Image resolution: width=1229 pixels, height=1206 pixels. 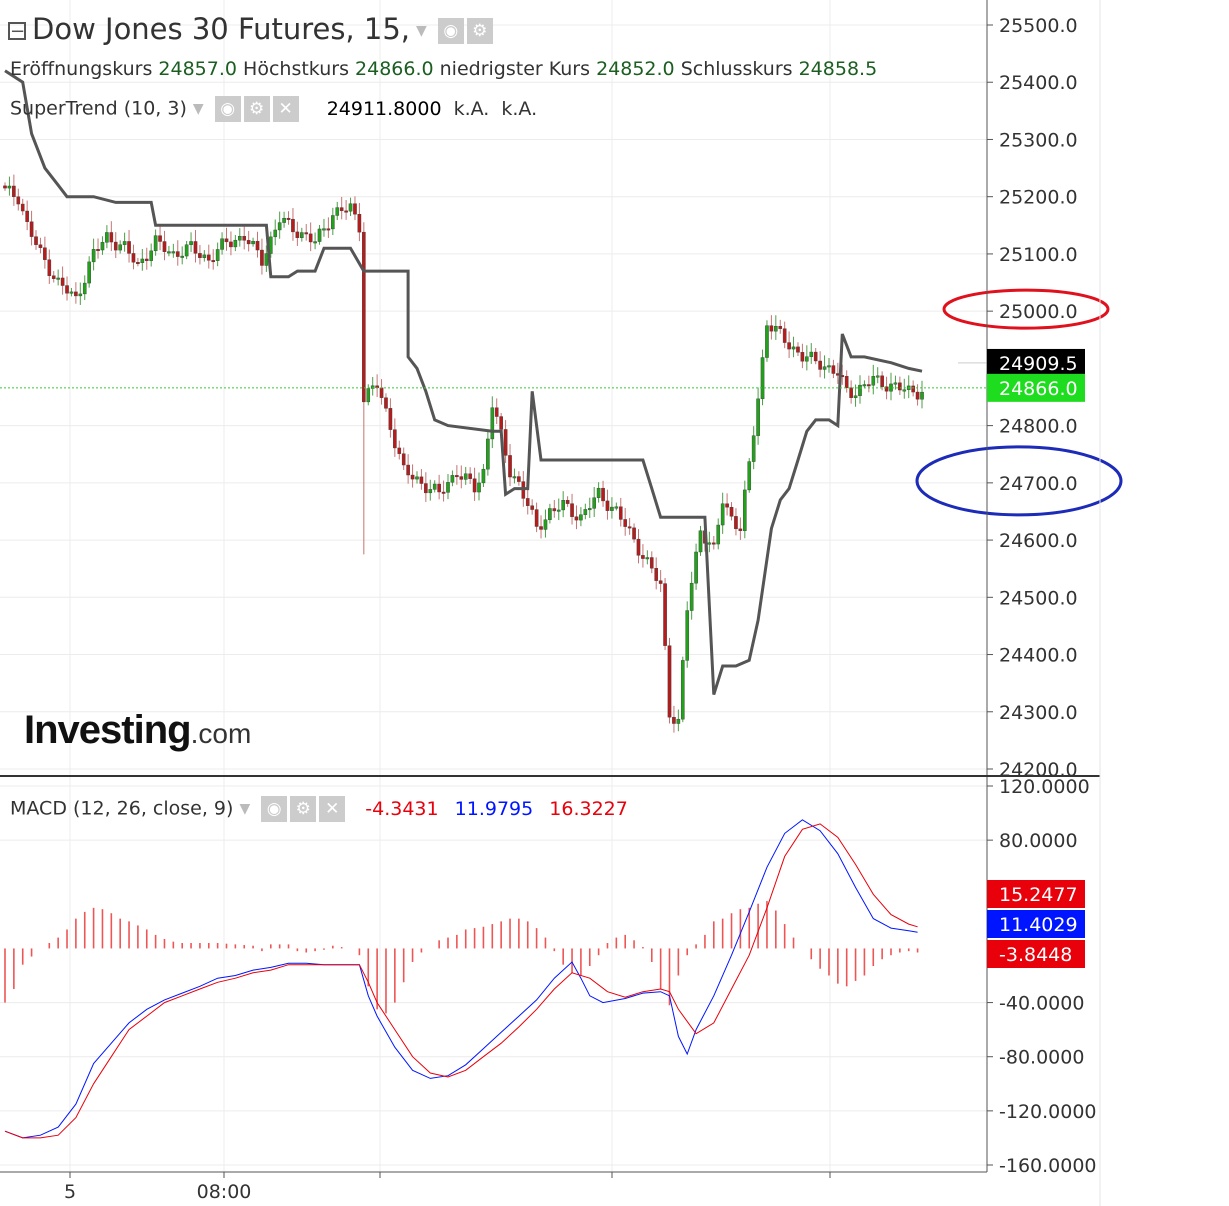 I want to click on macd-hist-value: -4.3431, so click(x=402, y=808).